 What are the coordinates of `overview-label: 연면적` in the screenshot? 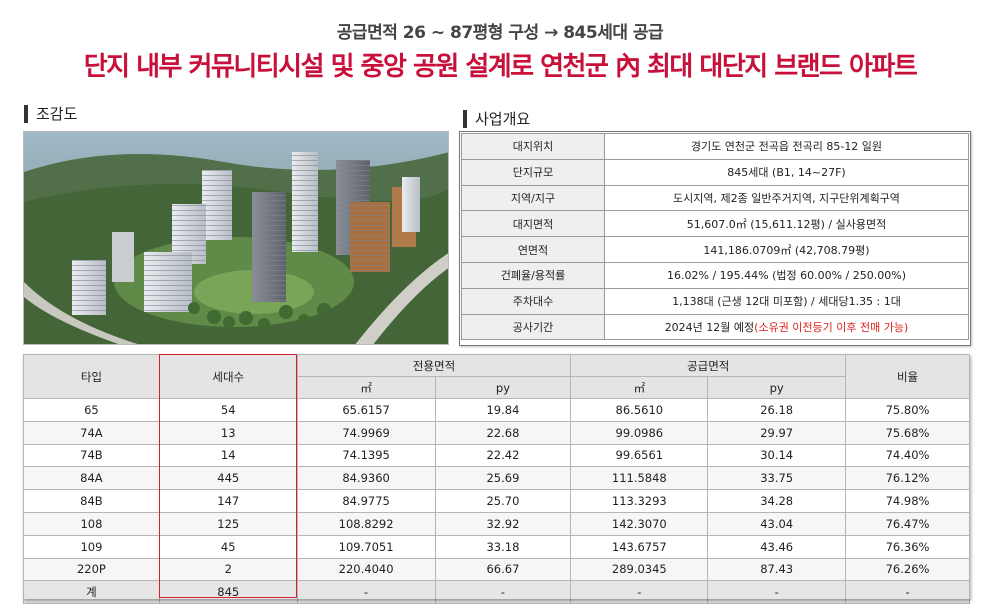 It's located at (533, 249).